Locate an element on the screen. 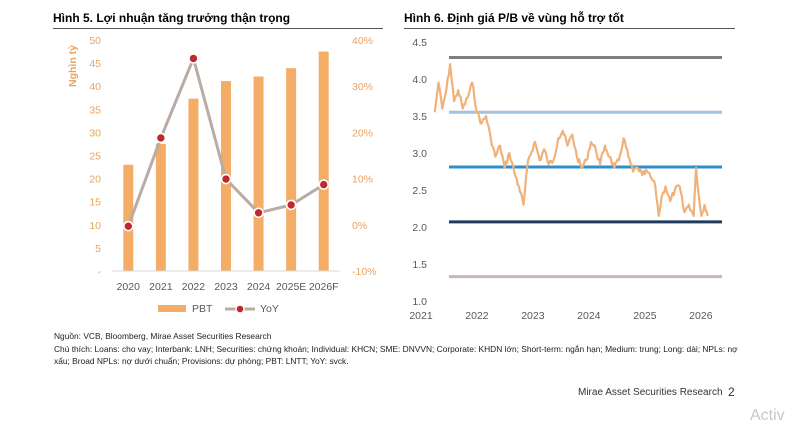 This screenshot has width=786, height=425. legend-pbt-swatch is located at coordinates (172, 308).